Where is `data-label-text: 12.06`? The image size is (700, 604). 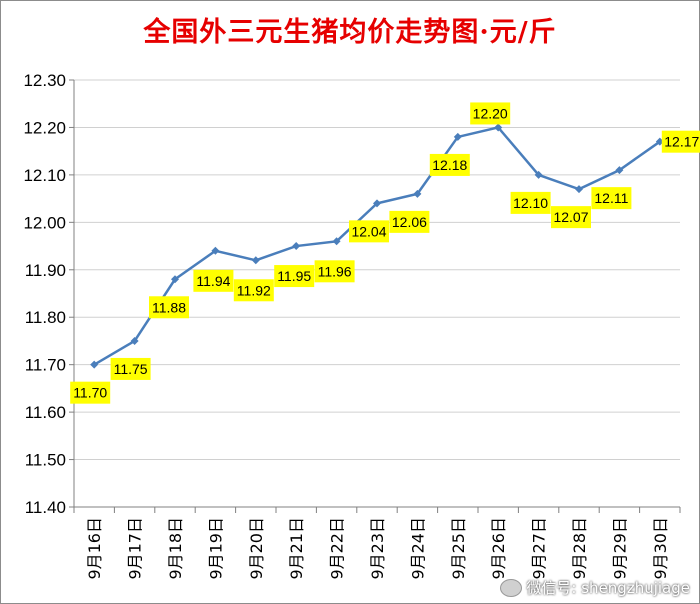
data-label-text: 12.06 is located at coordinates (409, 222).